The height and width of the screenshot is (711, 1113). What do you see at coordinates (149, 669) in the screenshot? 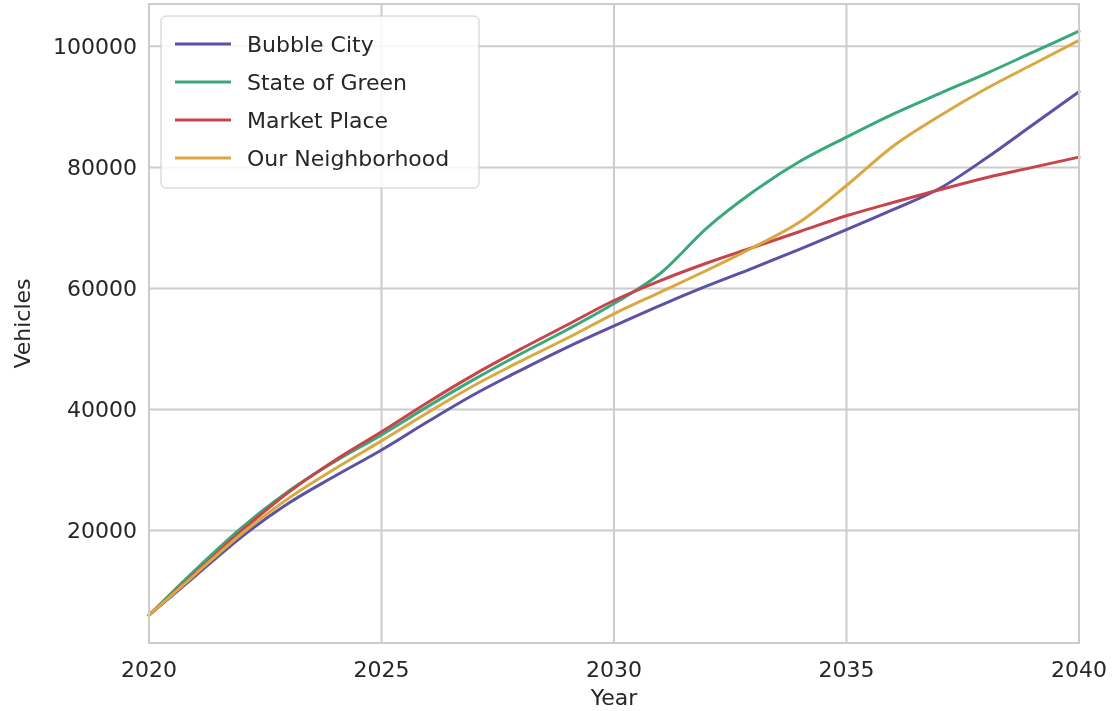
I see `x-tick-label: 2020` at bounding box center [149, 669].